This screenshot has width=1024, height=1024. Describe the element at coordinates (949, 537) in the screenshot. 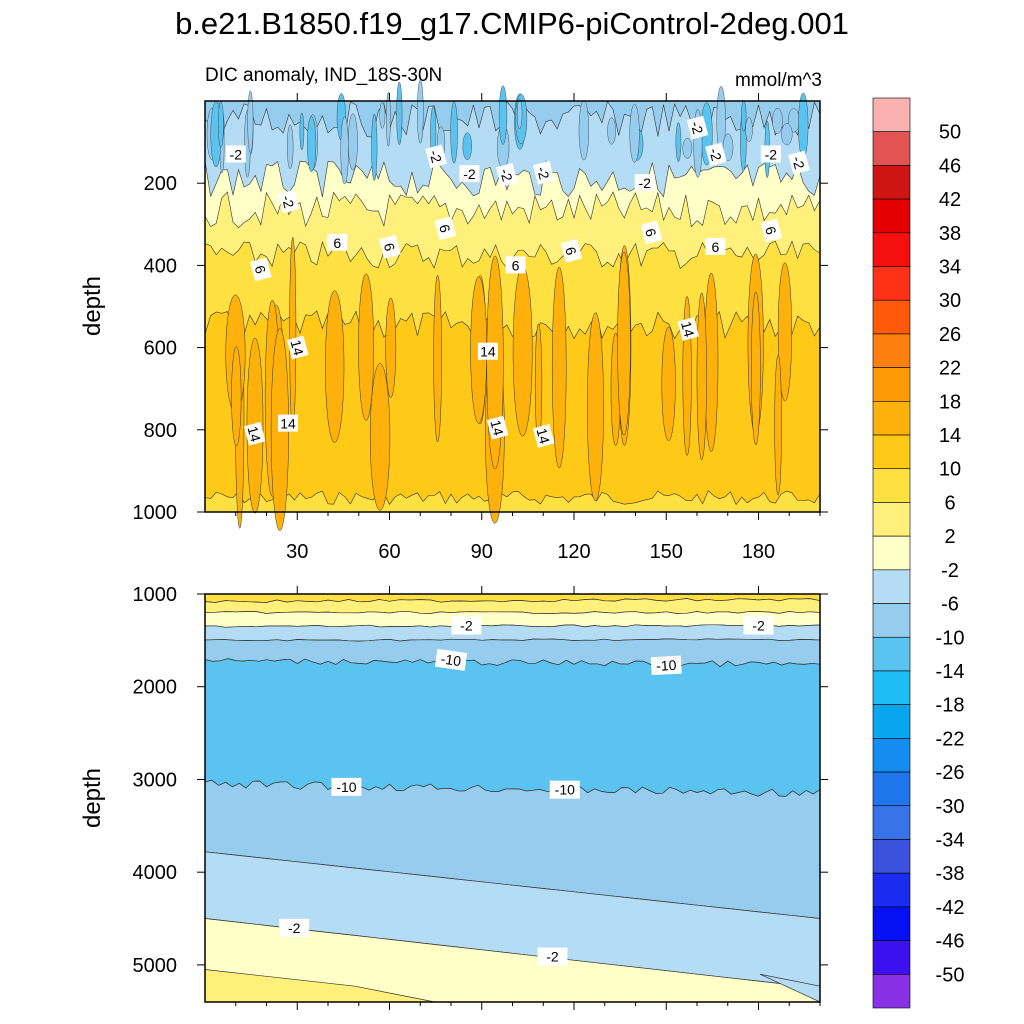

I see `colorbar-label: 2` at that location.